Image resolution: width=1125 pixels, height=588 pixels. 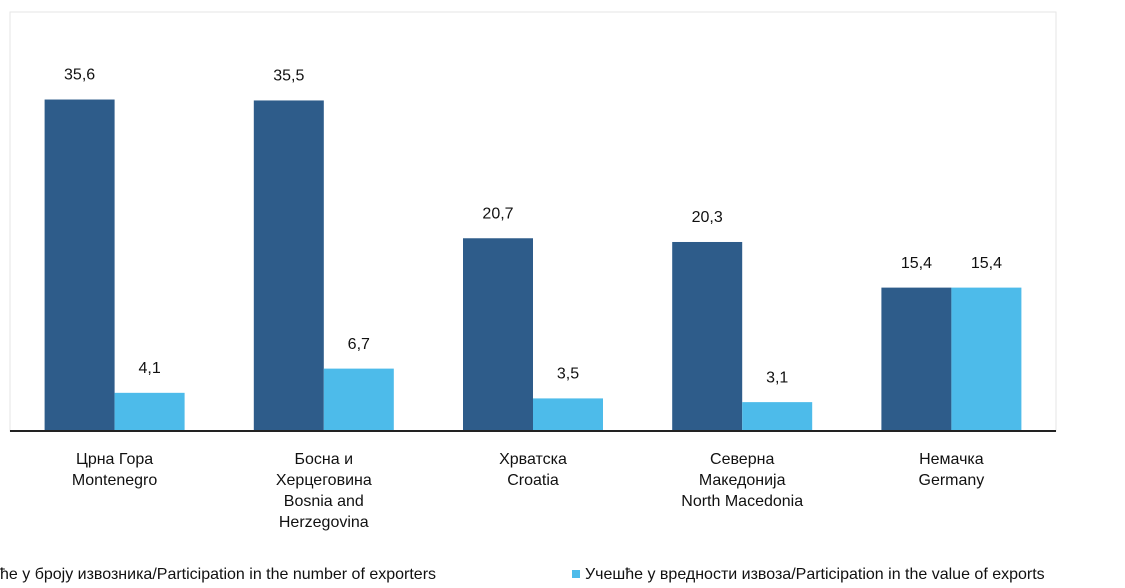 What do you see at coordinates (707, 217) in the screenshot?
I see `data-label: 20,3` at bounding box center [707, 217].